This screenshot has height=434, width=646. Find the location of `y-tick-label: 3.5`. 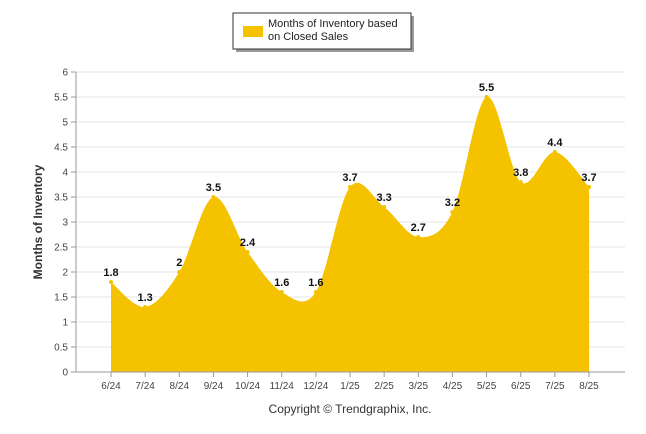

y-tick-label: 3.5 is located at coordinates (61, 198).